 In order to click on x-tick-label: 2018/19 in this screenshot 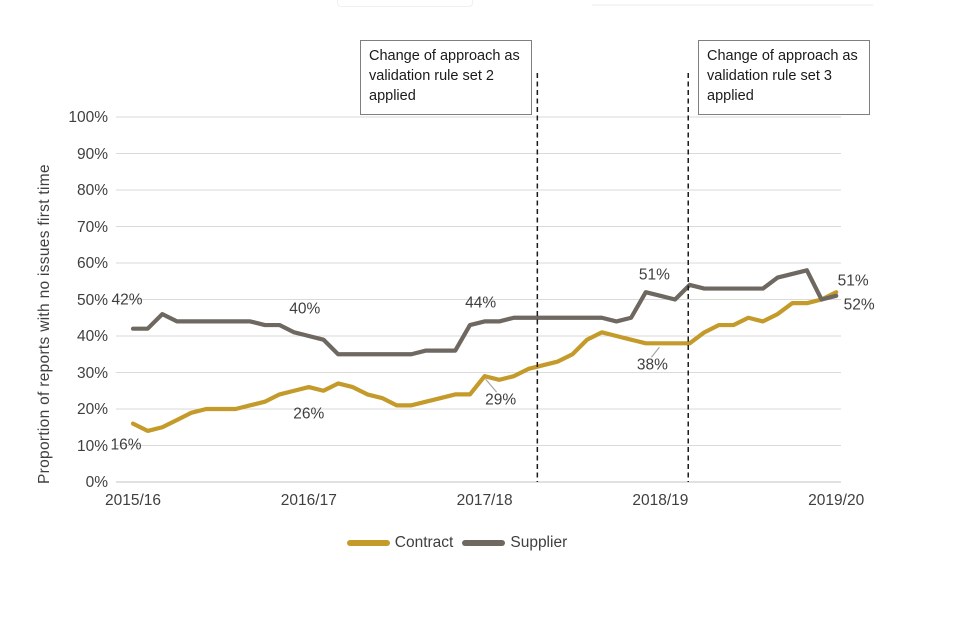, I will do `click(660, 500)`.